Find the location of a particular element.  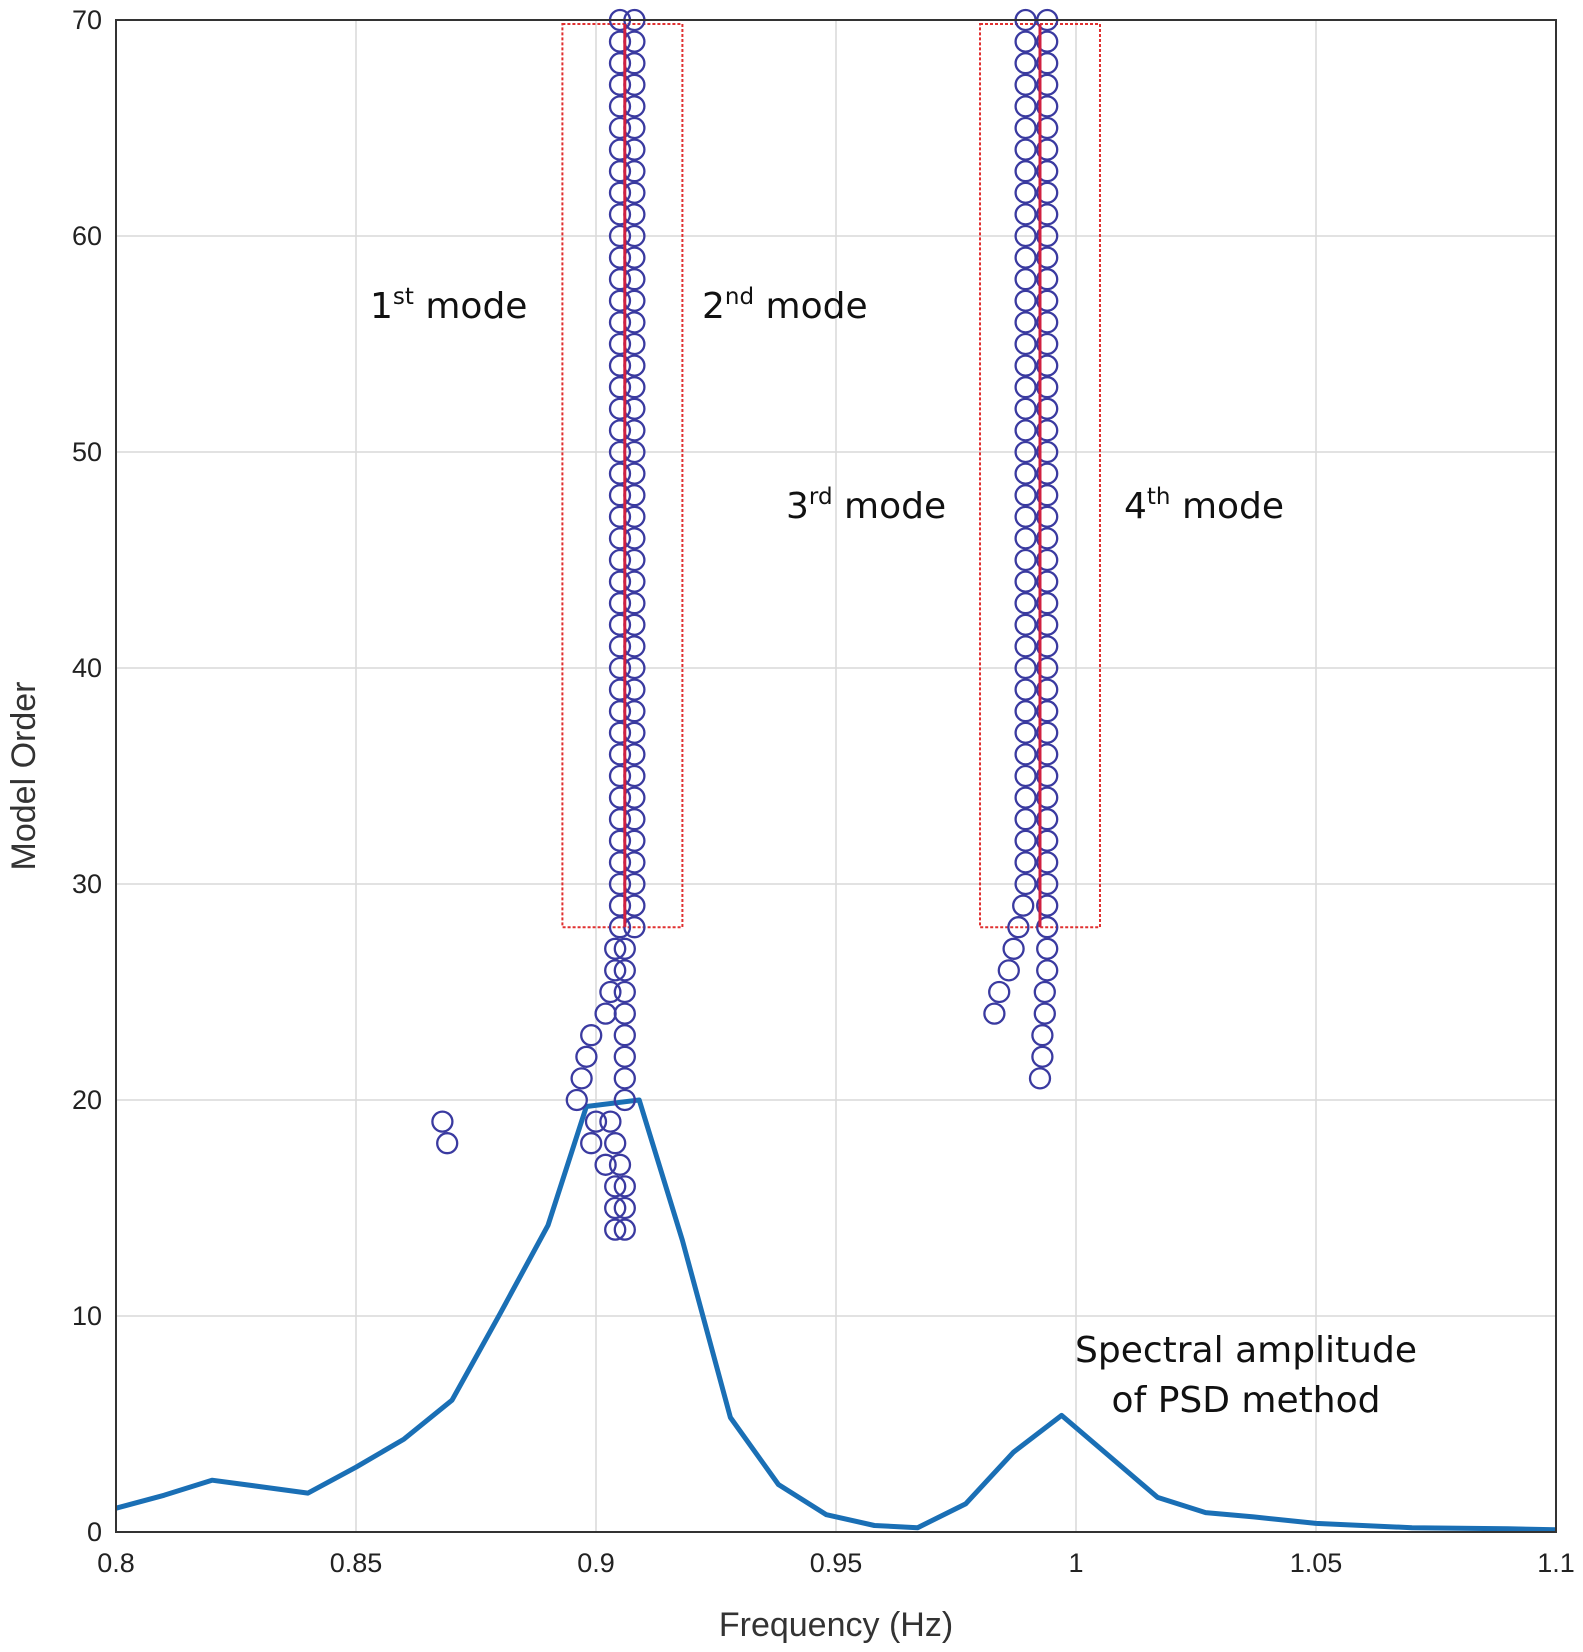

annotation-psd-line2: of PSD method is located at coordinates (1246, 1400).